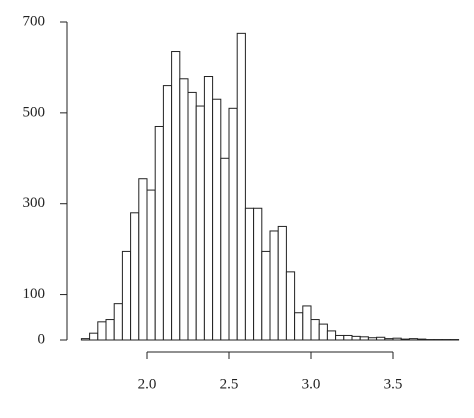 The width and height of the screenshot is (474, 418). Describe the element at coordinates (34, 203) in the screenshot. I see `y-tick-label: 300` at that location.